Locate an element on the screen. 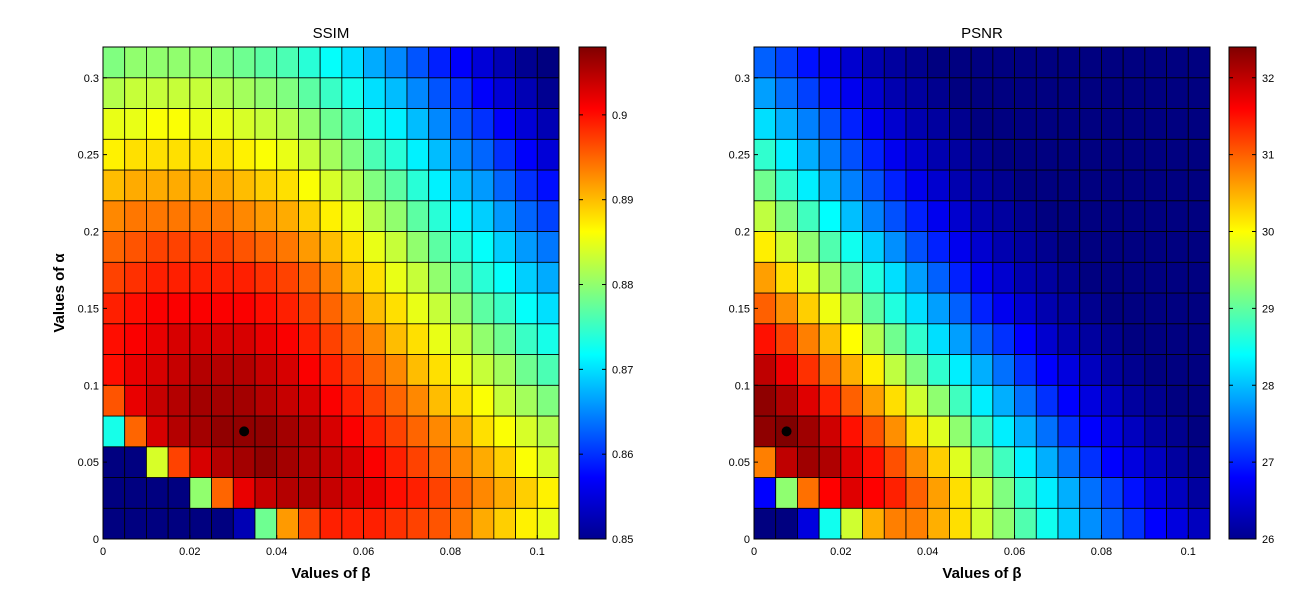 This screenshot has height=600, width=1300. y-axis-label: Values of α is located at coordinates (59, 293).